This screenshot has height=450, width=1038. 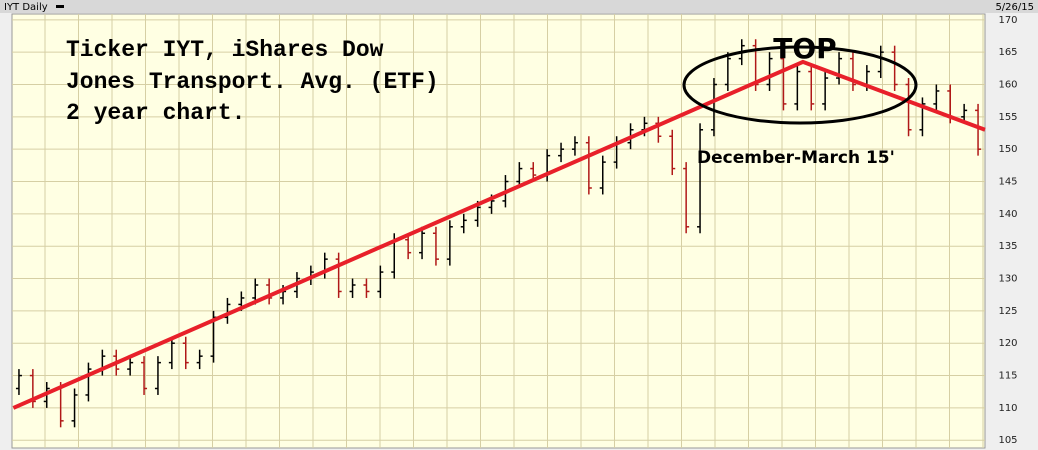 I want to click on header-icon, so click(x=60, y=6).